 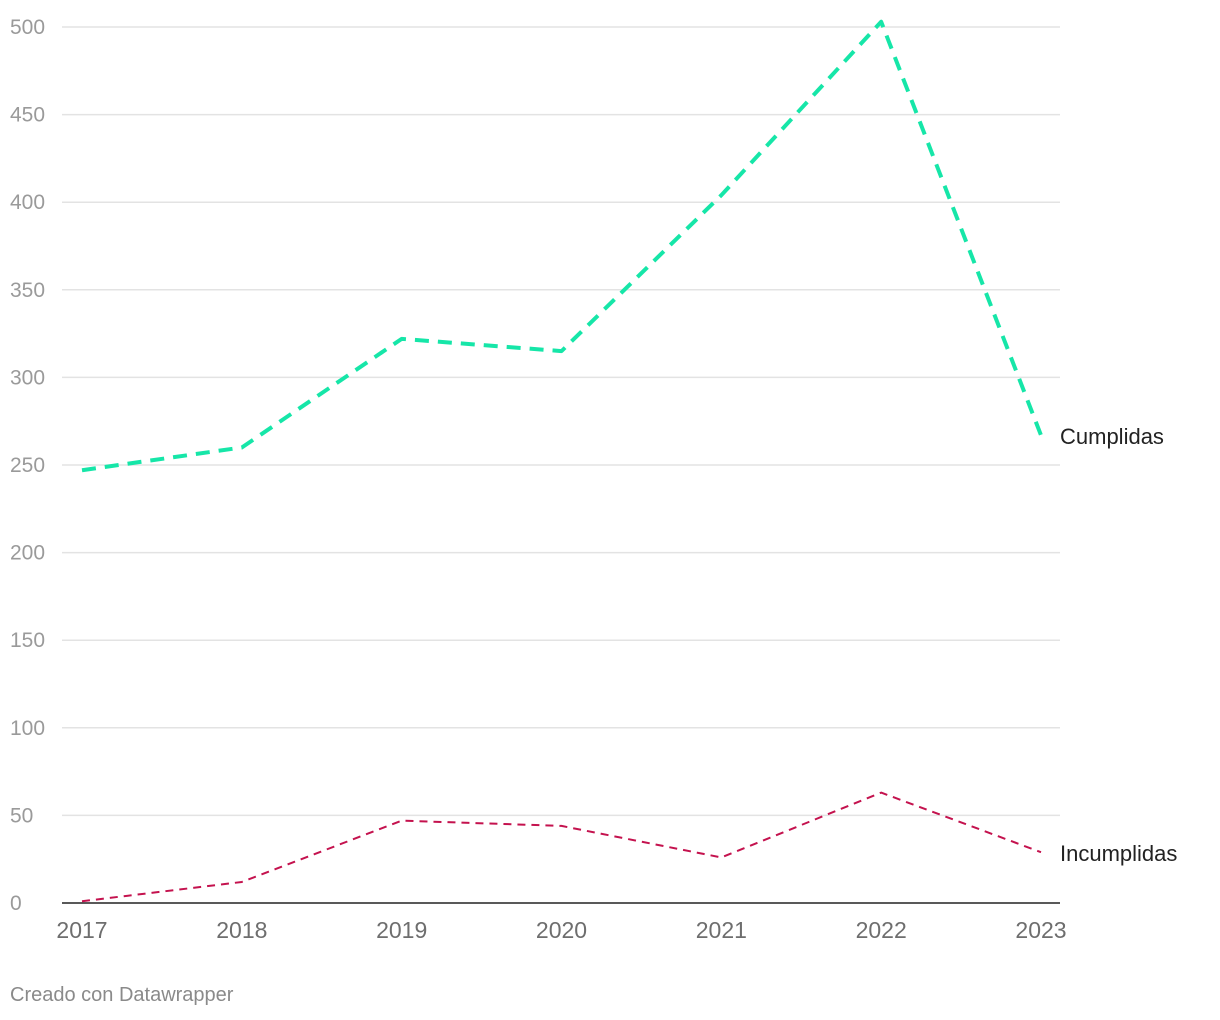 I want to click on y-tick-label: 300, so click(x=27, y=377).